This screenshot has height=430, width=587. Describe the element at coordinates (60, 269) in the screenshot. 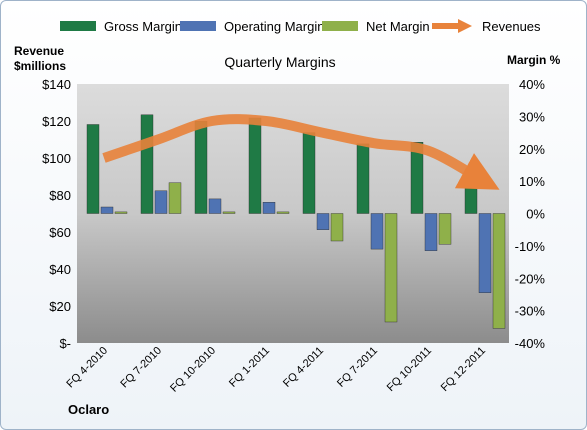

I see `left-tick-label: $40` at that location.